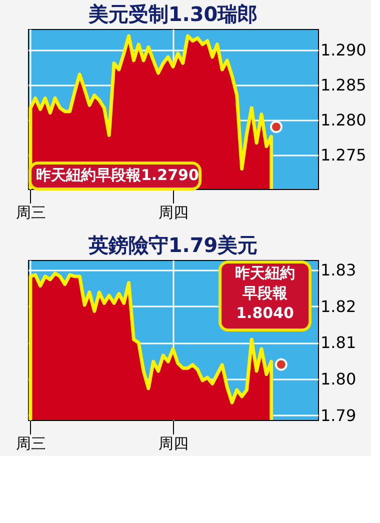  What do you see at coordinates (338, 379) in the screenshot?
I see `y-tick-label: 1.80` at bounding box center [338, 379].